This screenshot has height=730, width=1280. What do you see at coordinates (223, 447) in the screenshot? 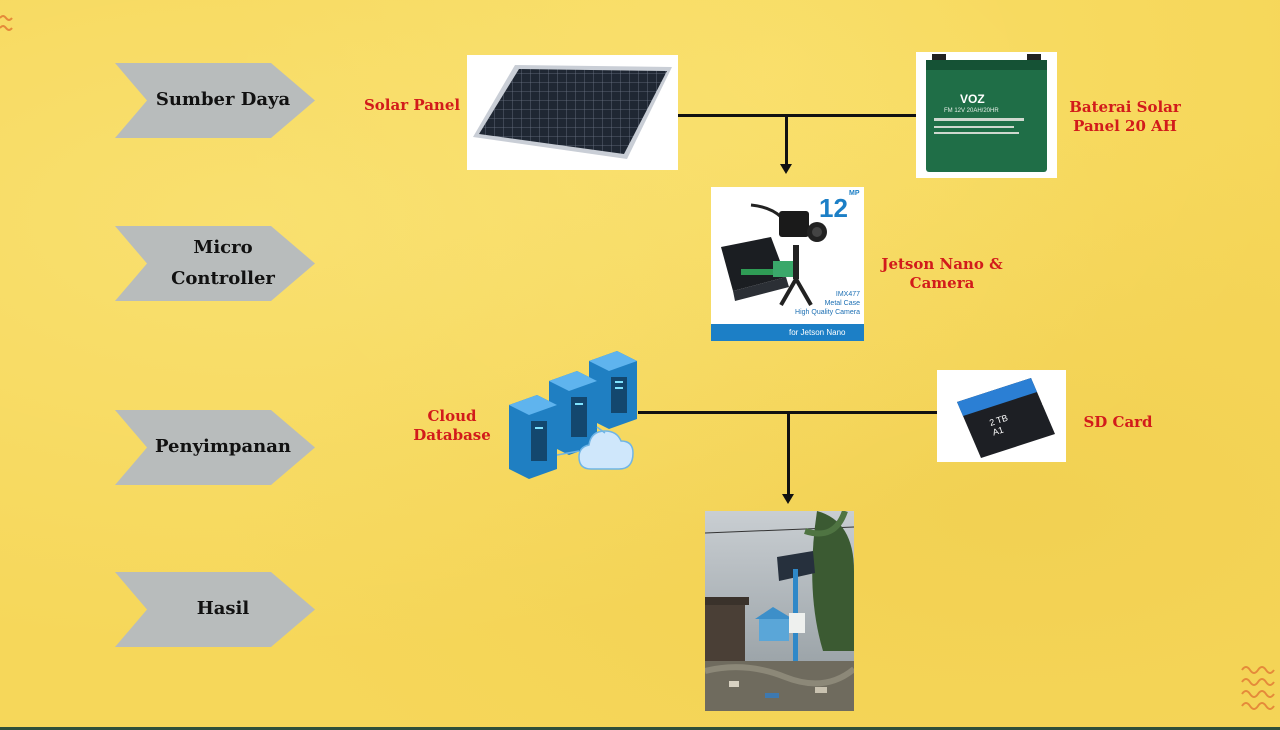
I see `stage-label: Penyimpanan` at bounding box center [223, 447].